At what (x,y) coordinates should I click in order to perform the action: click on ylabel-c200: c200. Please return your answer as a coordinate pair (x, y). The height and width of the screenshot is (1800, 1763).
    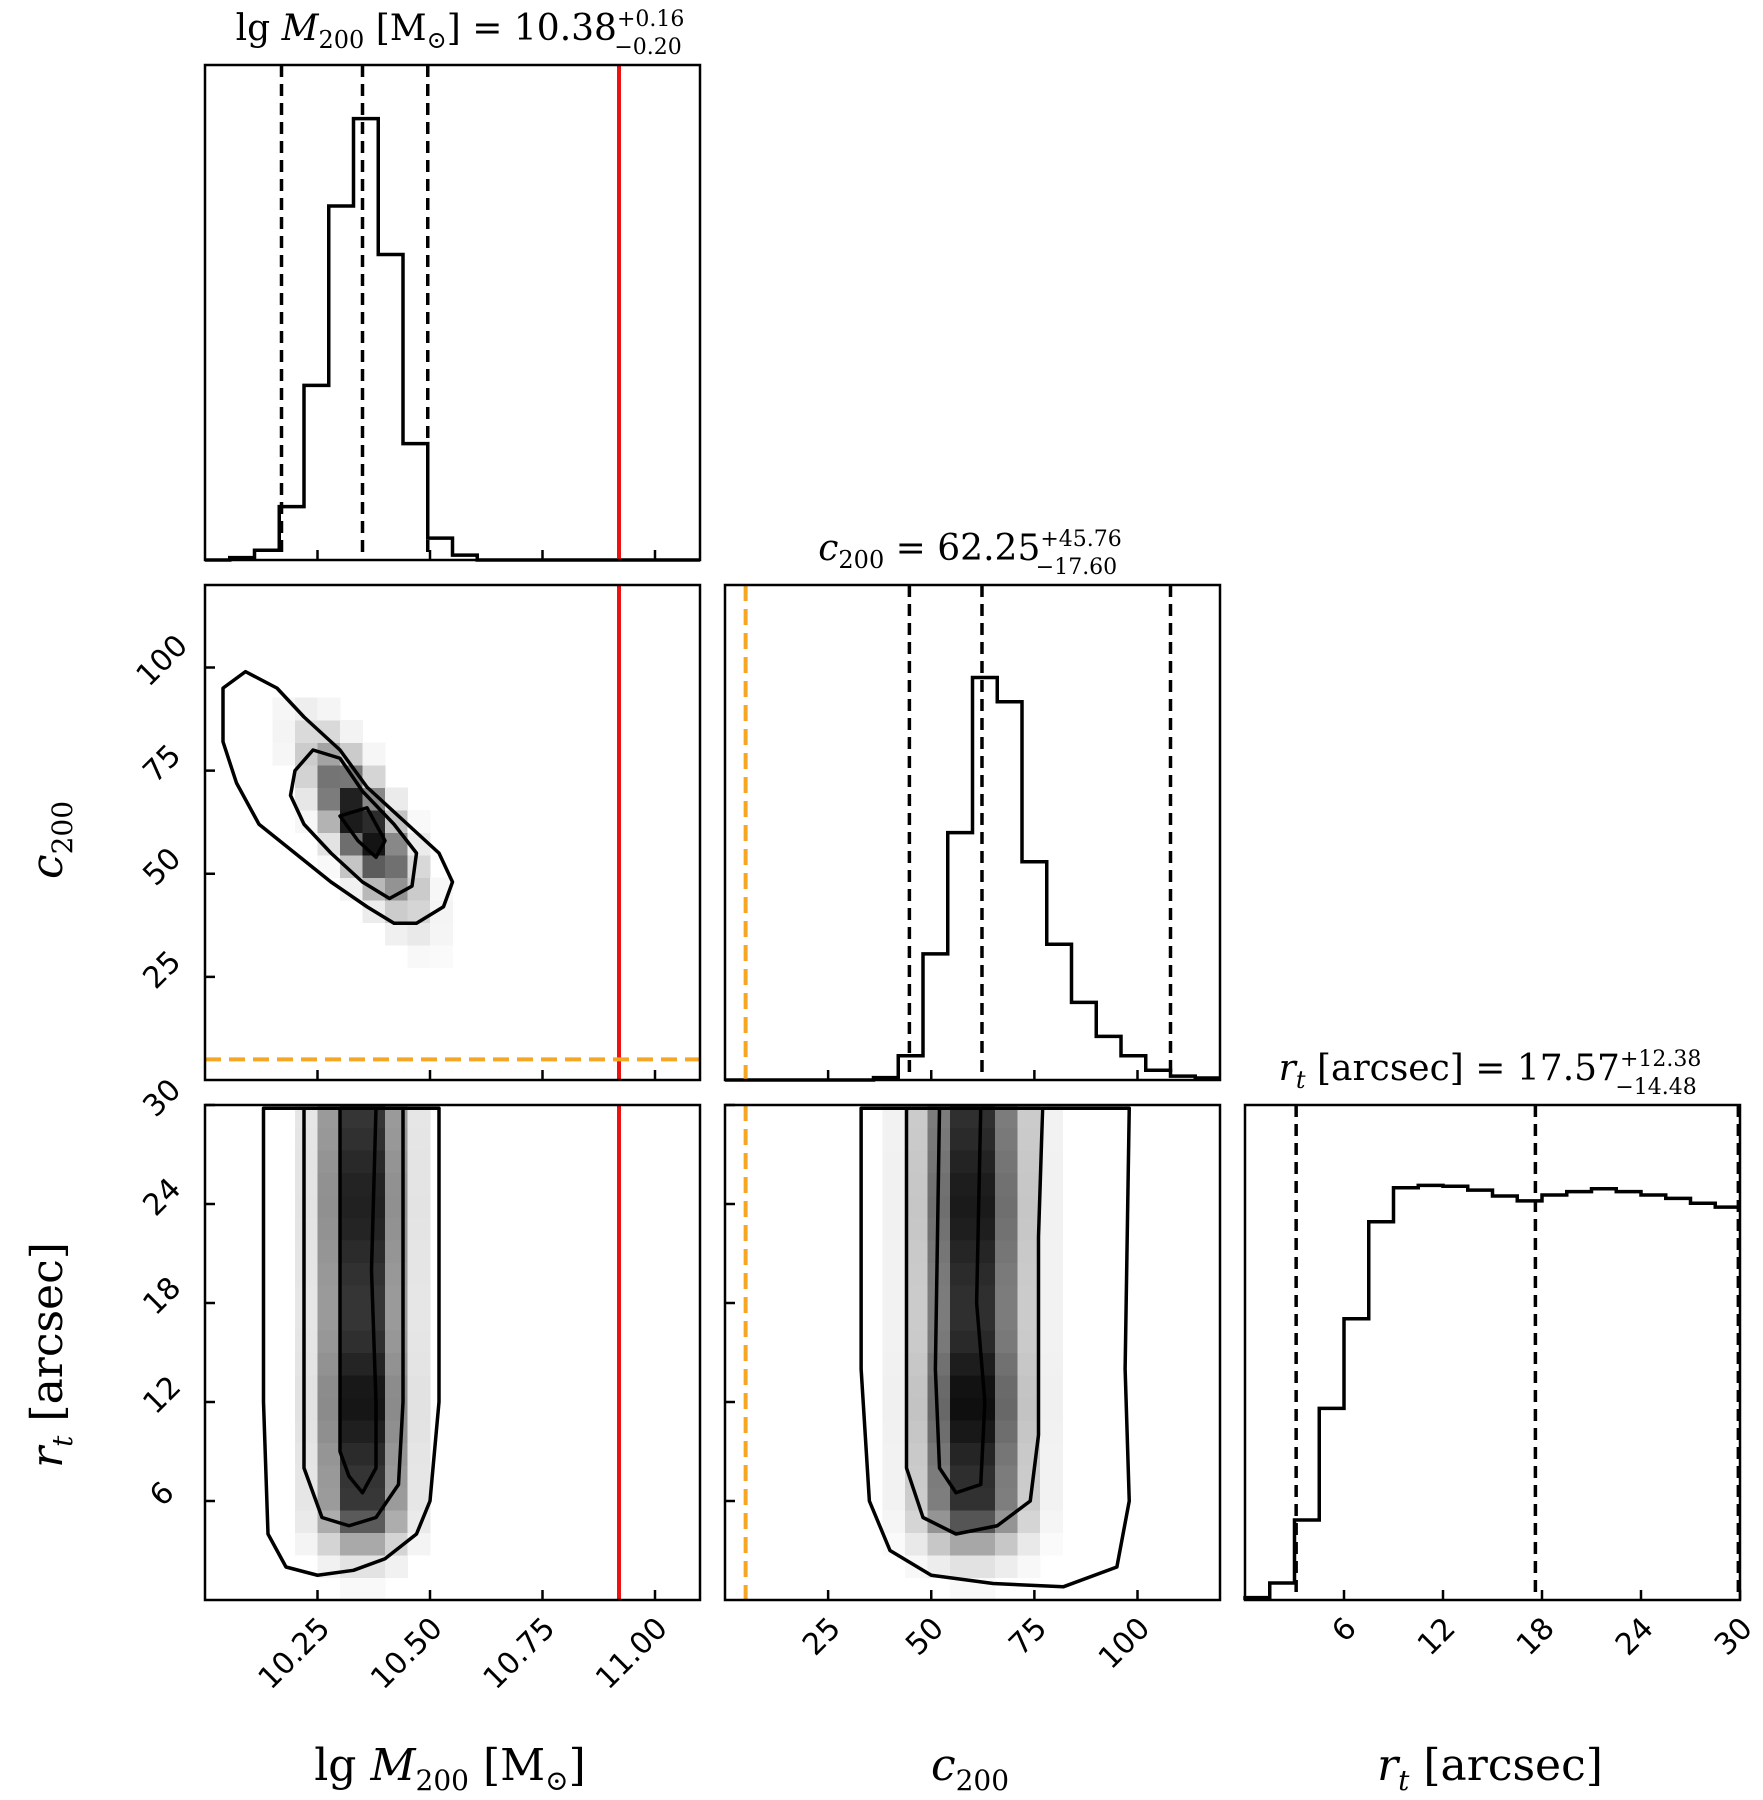
    Looking at the image, I should click on (50, 840).